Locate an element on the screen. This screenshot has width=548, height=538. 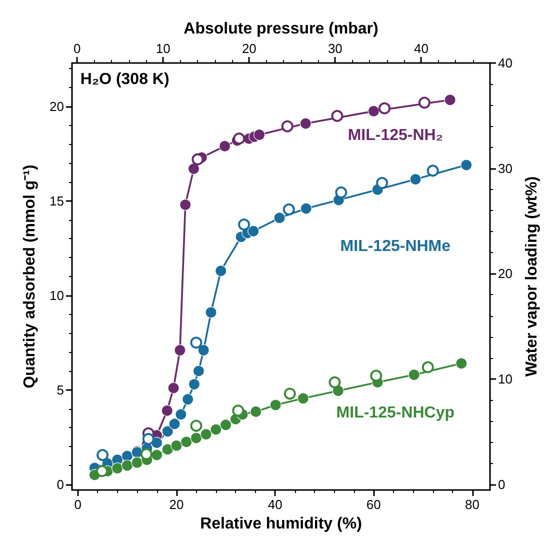
text: MIL-125-NHMe is located at coordinates (395, 247).